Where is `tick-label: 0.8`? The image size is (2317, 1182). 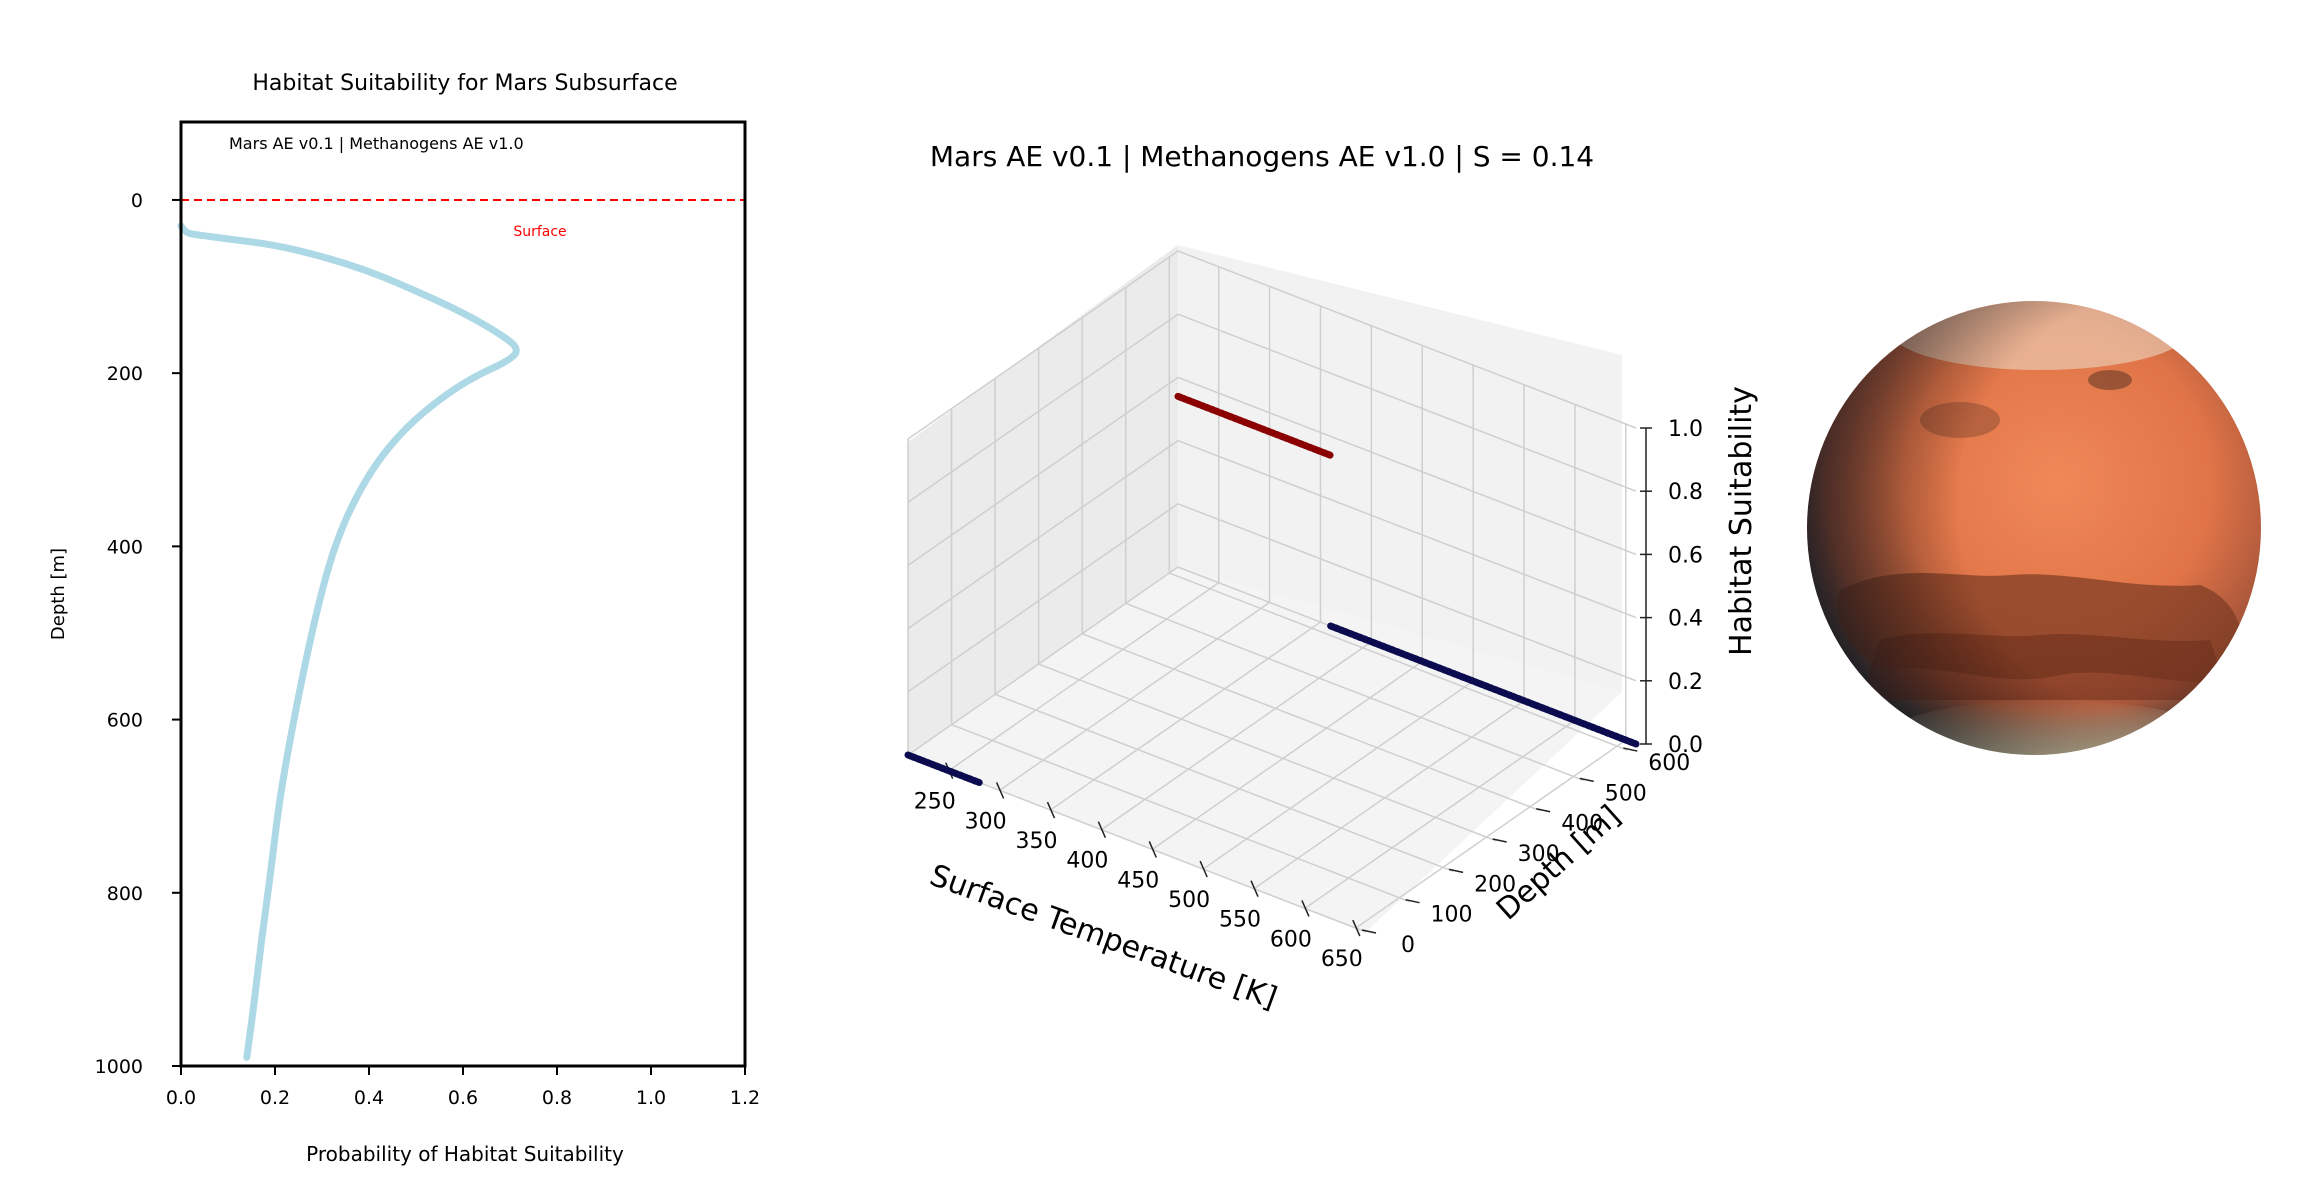
tick-label: 0.8 is located at coordinates (1685, 492).